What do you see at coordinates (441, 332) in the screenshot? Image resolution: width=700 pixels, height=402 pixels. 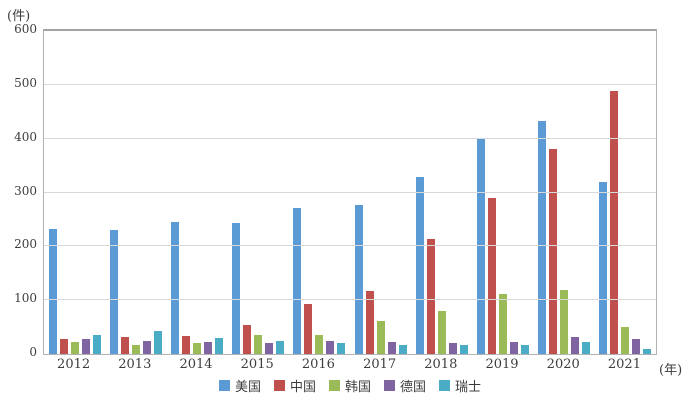 I see `bar-2018-韩国` at bounding box center [441, 332].